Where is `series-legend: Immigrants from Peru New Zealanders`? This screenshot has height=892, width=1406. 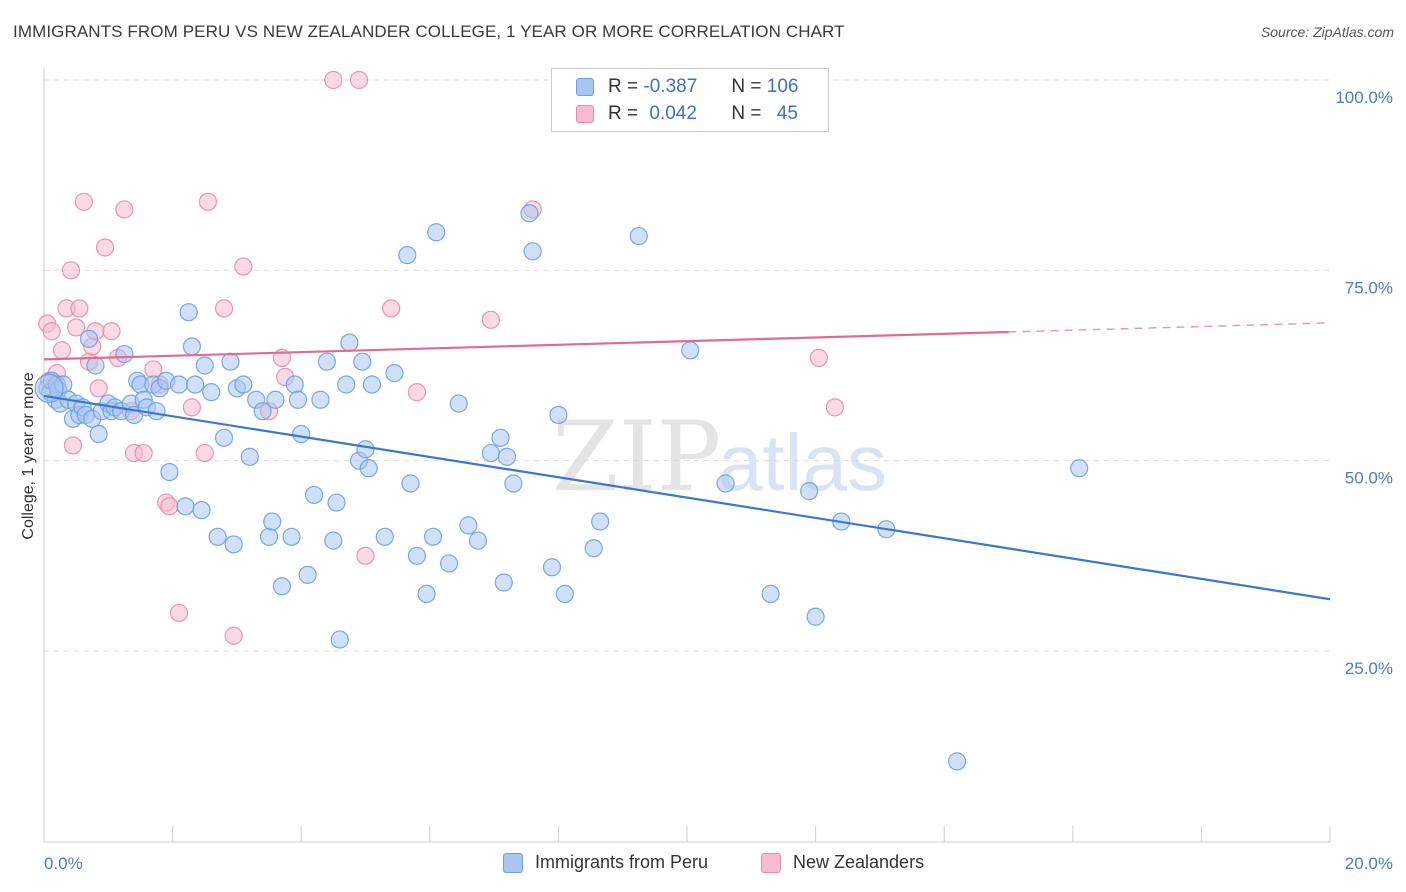 series-legend: Immigrants from Peru New Zealanders is located at coordinates (703, 864).